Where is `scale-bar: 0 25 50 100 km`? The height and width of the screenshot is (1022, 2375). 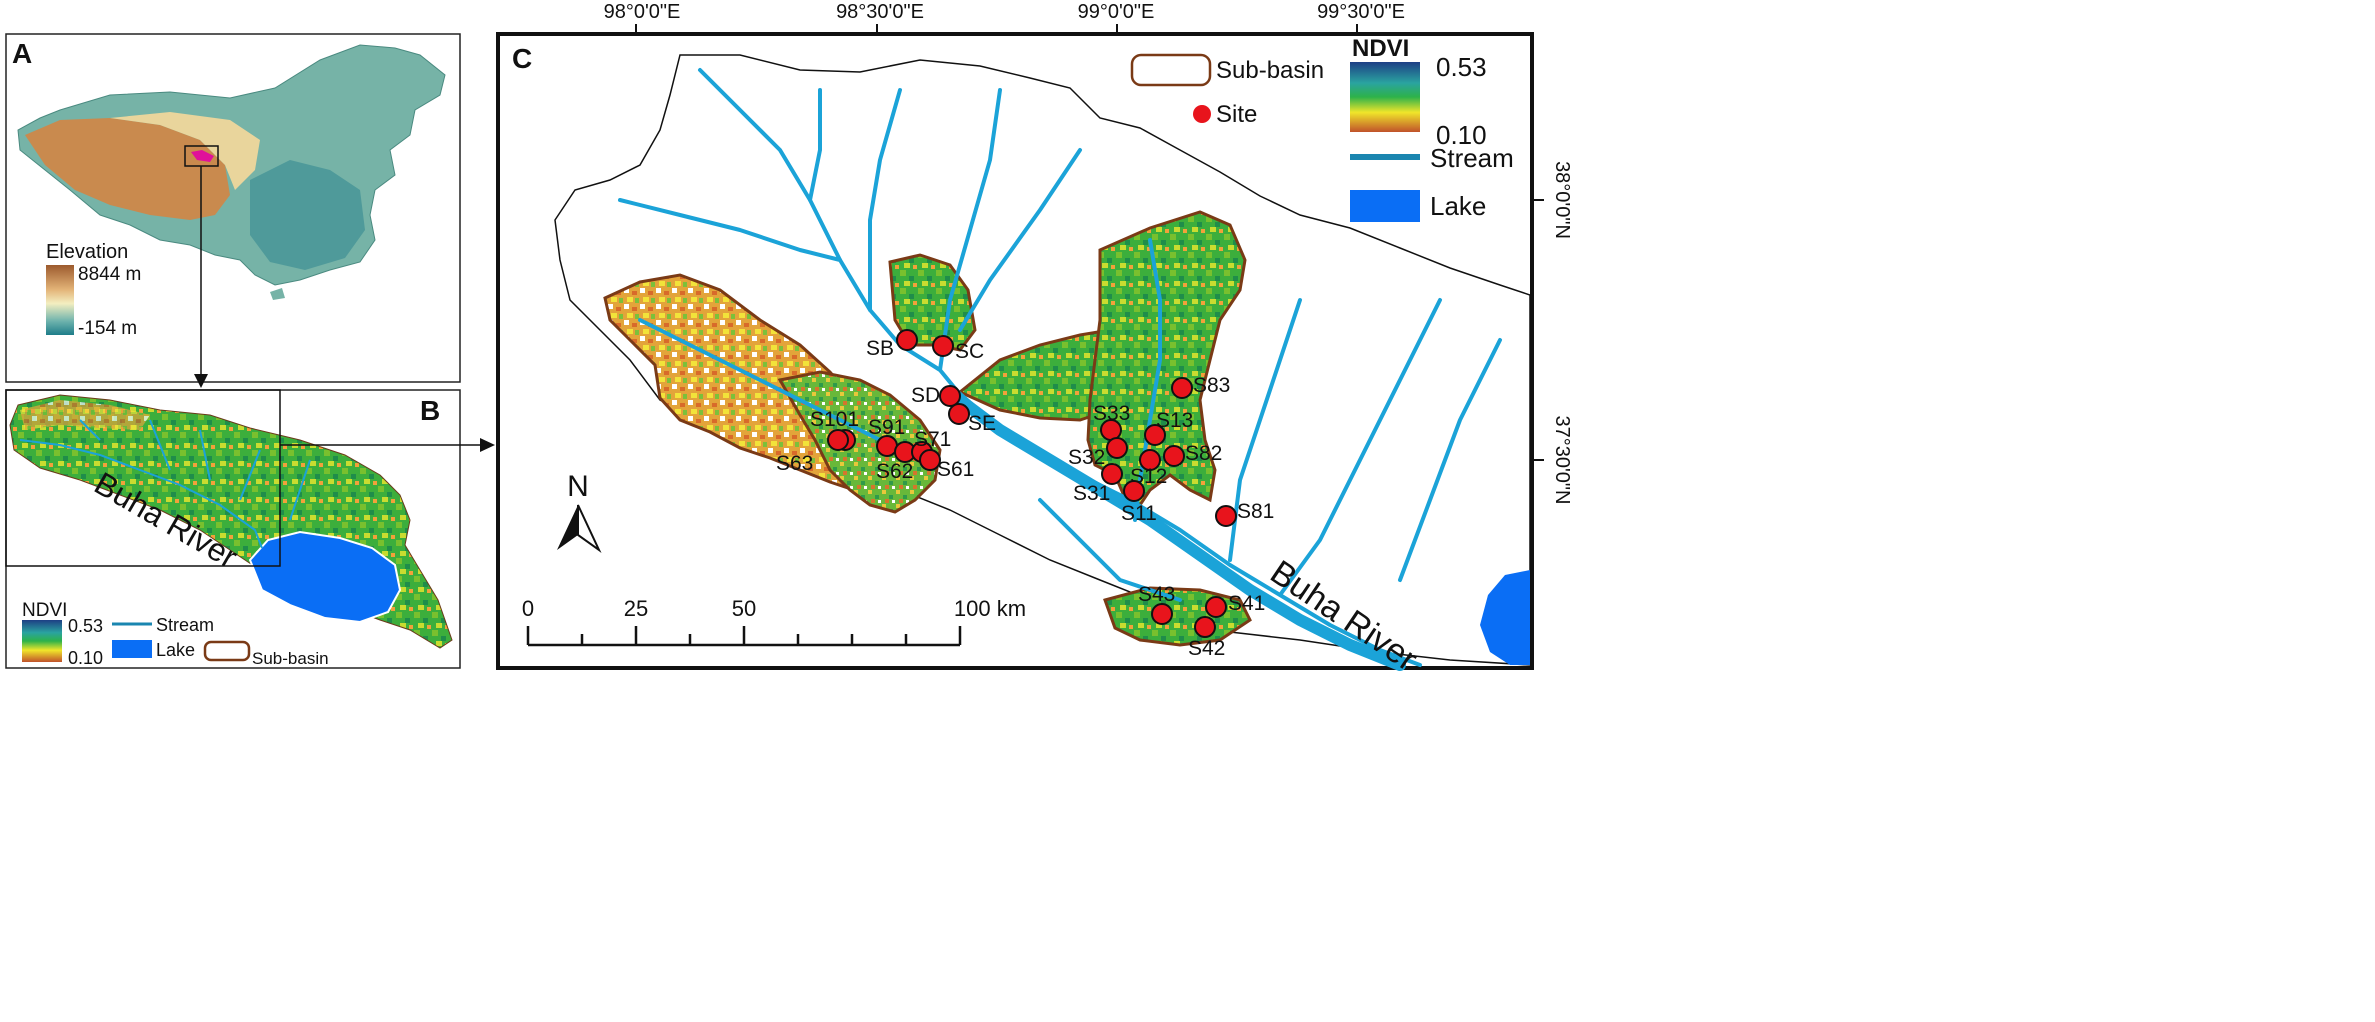
scale-bar: 0 25 50 100 km is located at coordinates (774, 621).